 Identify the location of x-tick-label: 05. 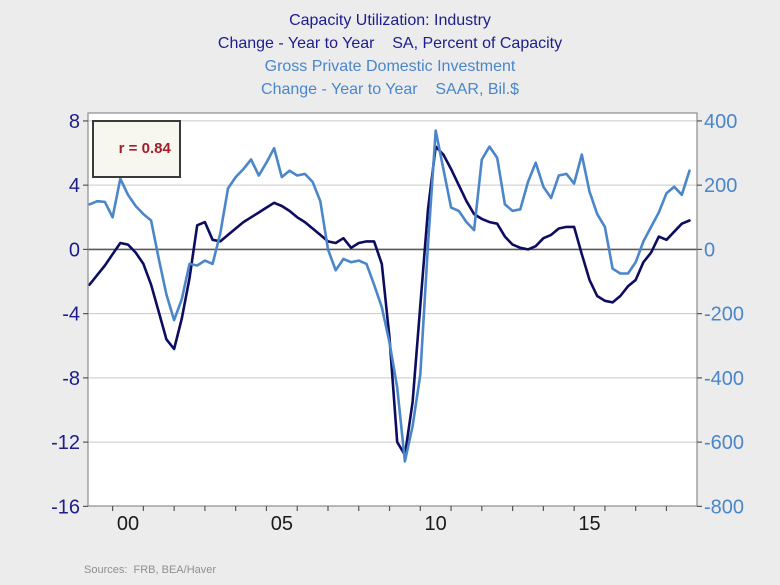
(282, 524).